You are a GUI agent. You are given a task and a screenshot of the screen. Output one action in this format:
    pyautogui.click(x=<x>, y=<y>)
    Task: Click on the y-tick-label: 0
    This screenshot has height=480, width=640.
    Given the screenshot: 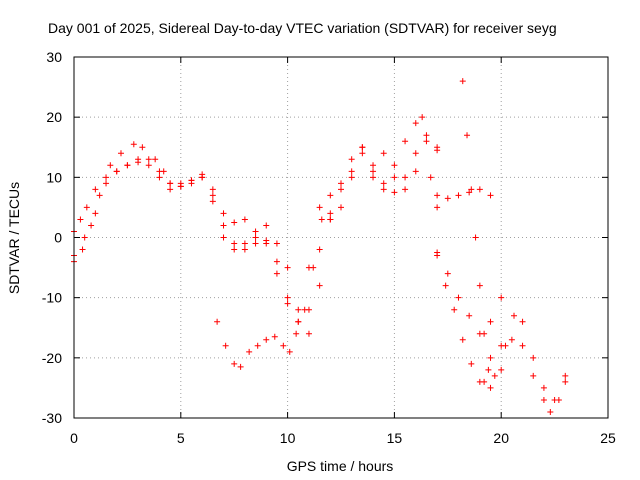 What is the action you would take?
    pyautogui.click(x=58, y=238)
    